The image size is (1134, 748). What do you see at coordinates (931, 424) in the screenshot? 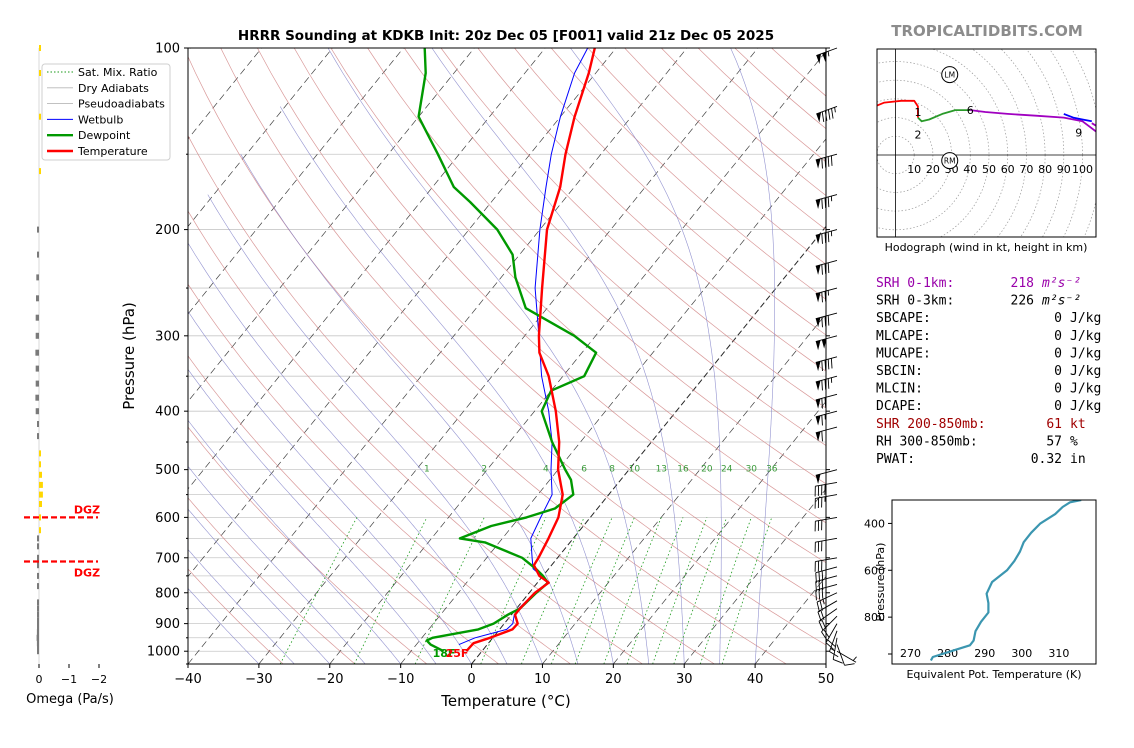
I see `stat-label: SHR 200-850mb:` at bounding box center [931, 424].